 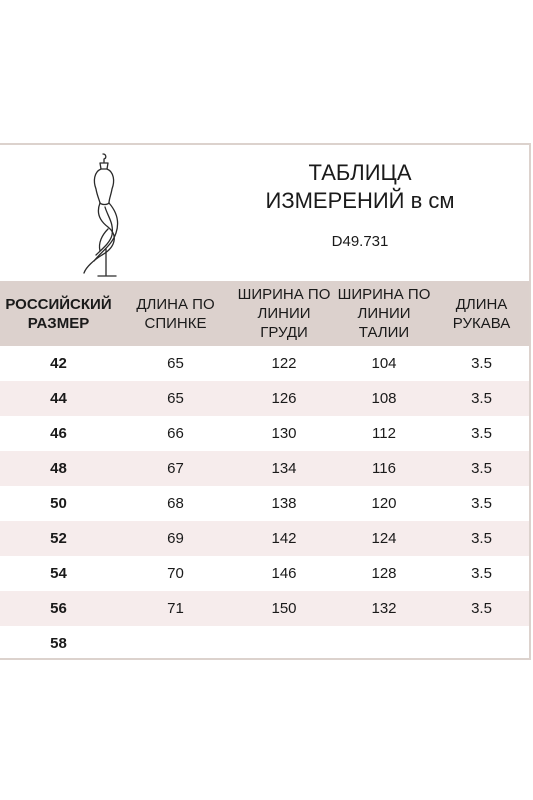 What do you see at coordinates (58, 313) in the screenshot?
I see `column-header-size: РОССИЙСКИЙ РАЗМЕР` at bounding box center [58, 313].